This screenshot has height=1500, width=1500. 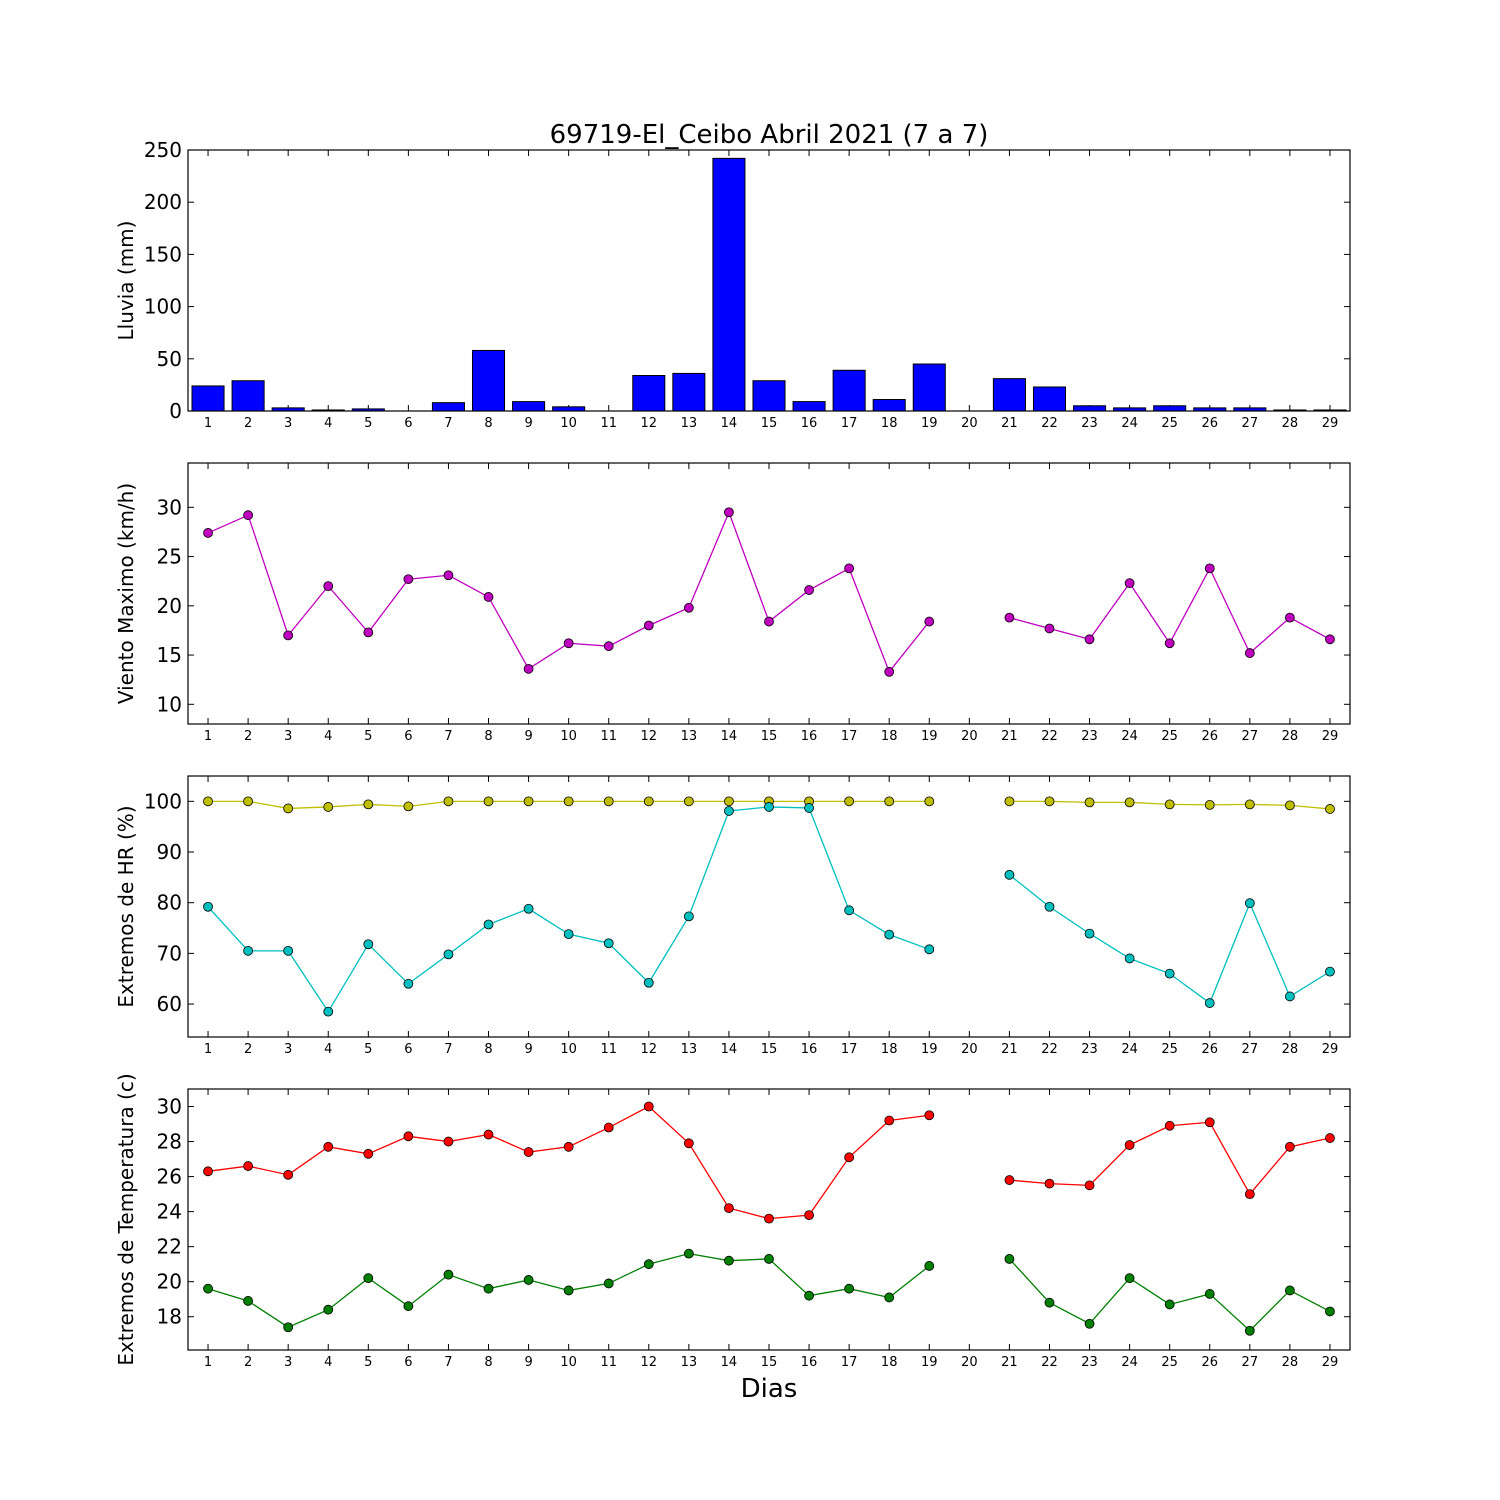 I want to click on rain-x-tick-label: 17, so click(x=849, y=423).